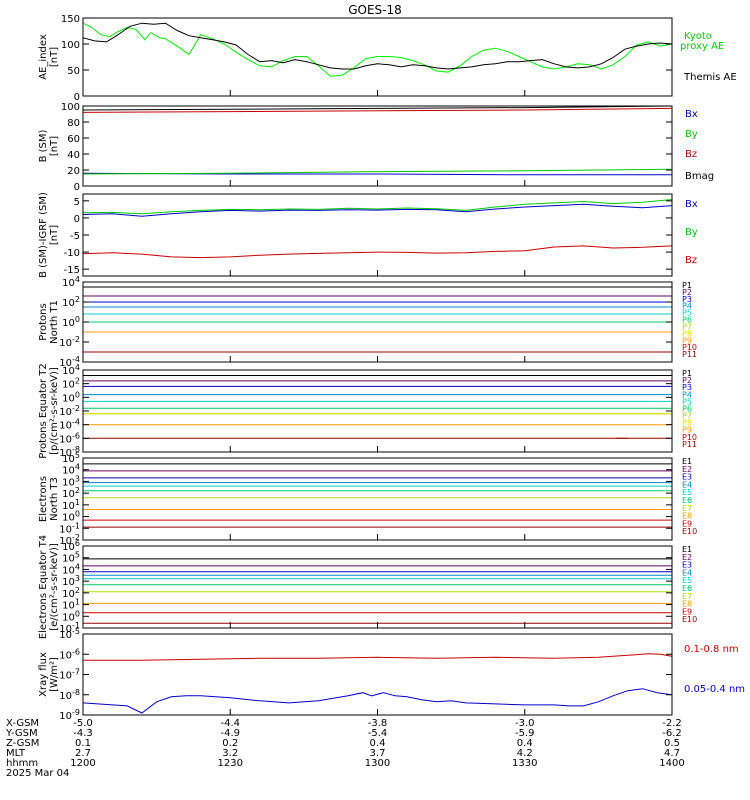  What do you see at coordinates (672, 743) in the screenshot?
I see `x-axis-value: 0.5` at bounding box center [672, 743].